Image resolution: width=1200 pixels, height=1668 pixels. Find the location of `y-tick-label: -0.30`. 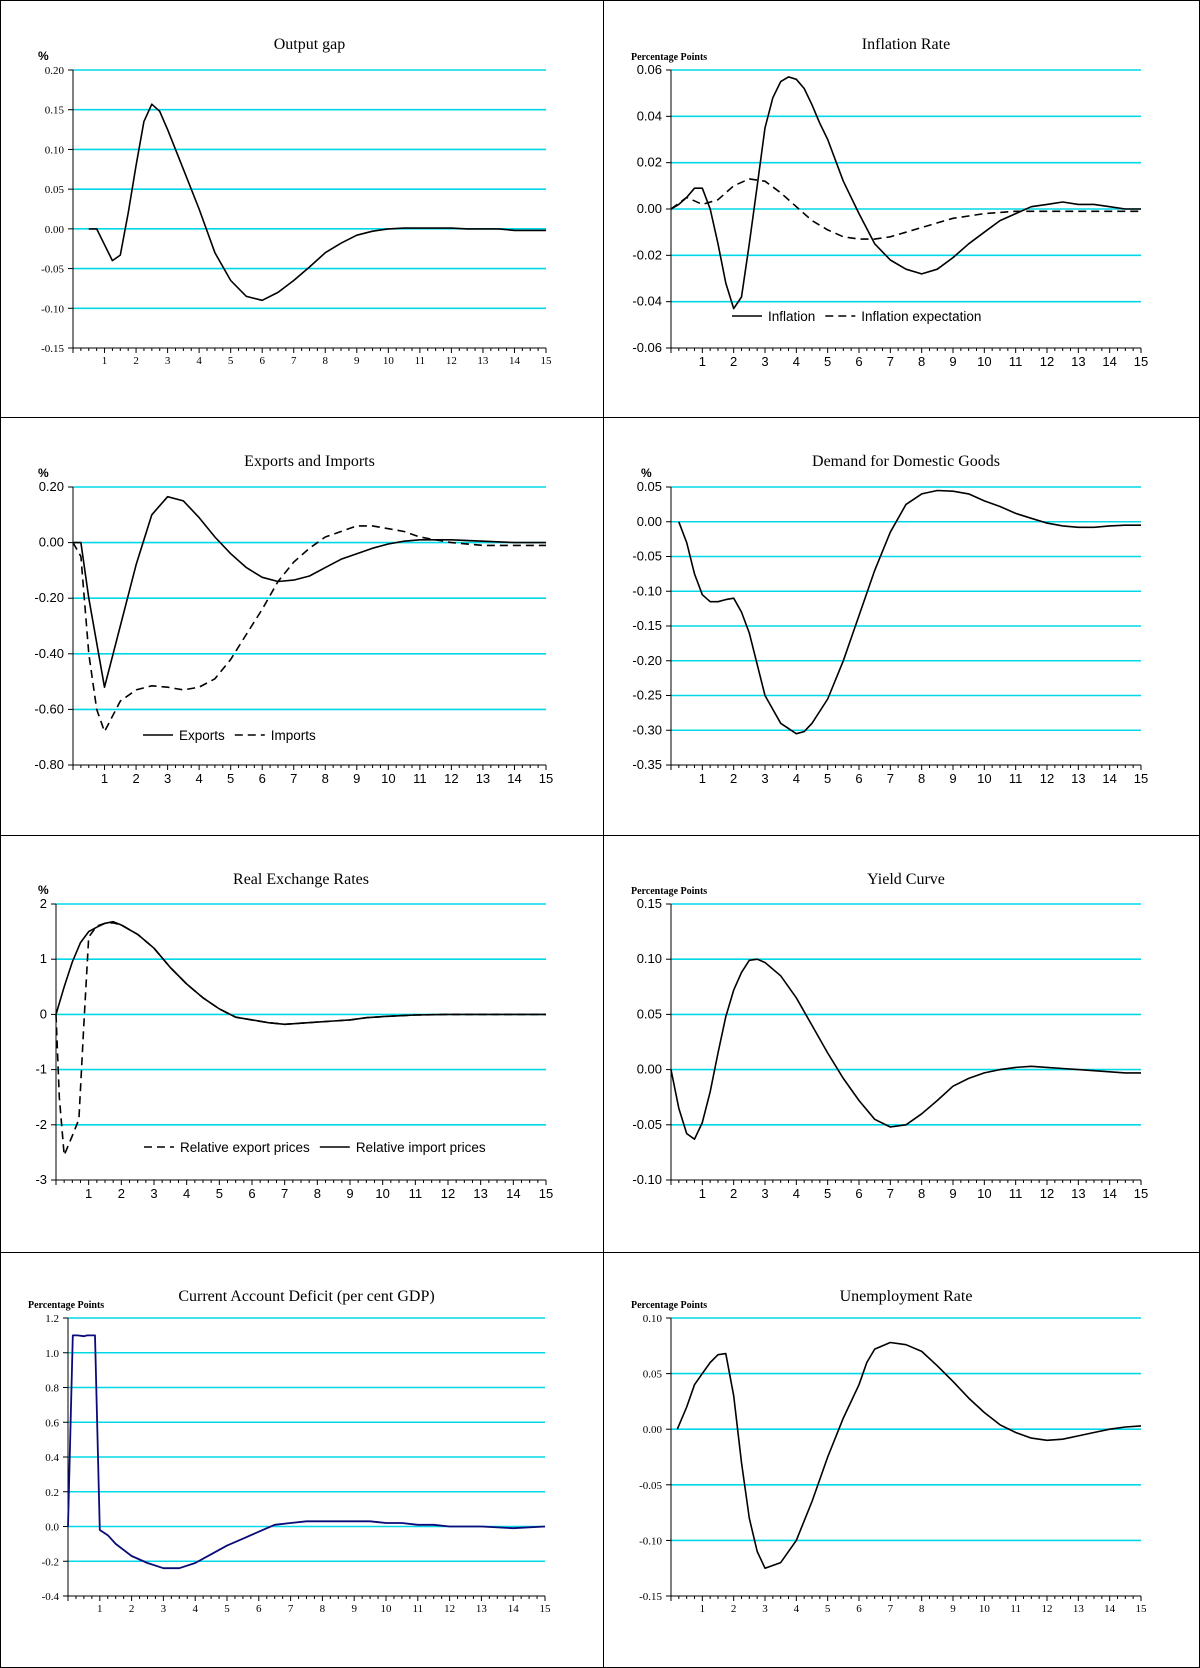

y-tick-label: -0.30 is located at coordinates (647, 729).